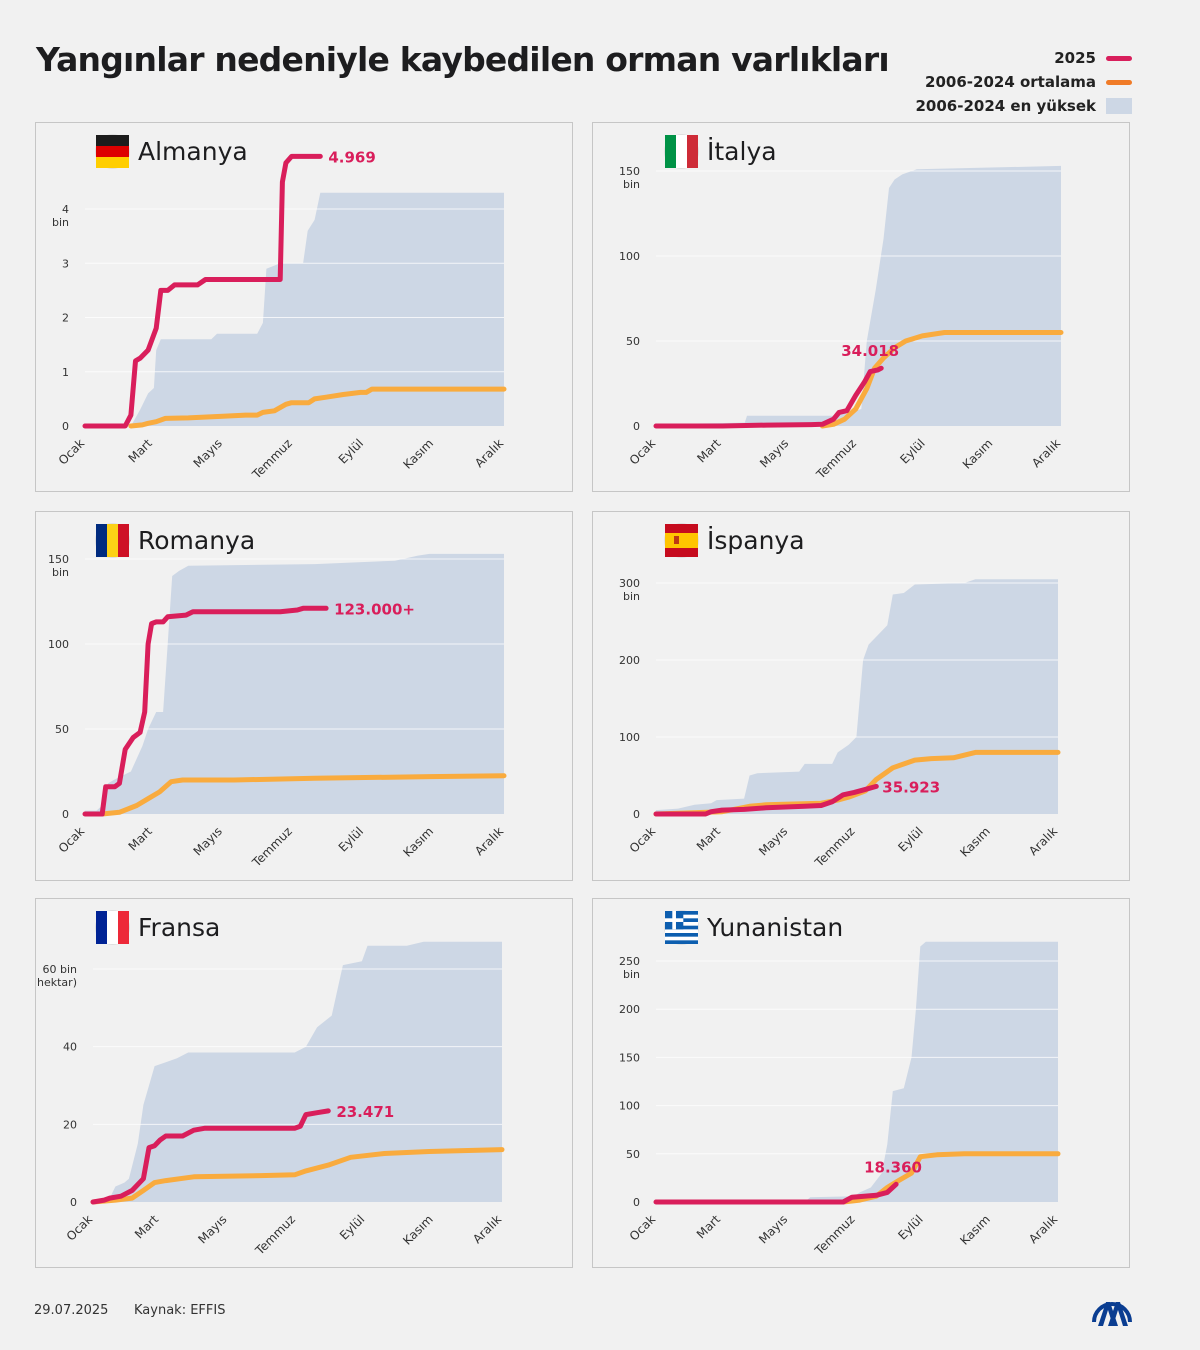 Image resolution: width=1200 pixels, height=1350 pixels. What do you see at coordinates (1023, 106) in the screenshot?
I see `legend-item-max: 2006-2024 en yüksek` at bounding box center [1023, 106].